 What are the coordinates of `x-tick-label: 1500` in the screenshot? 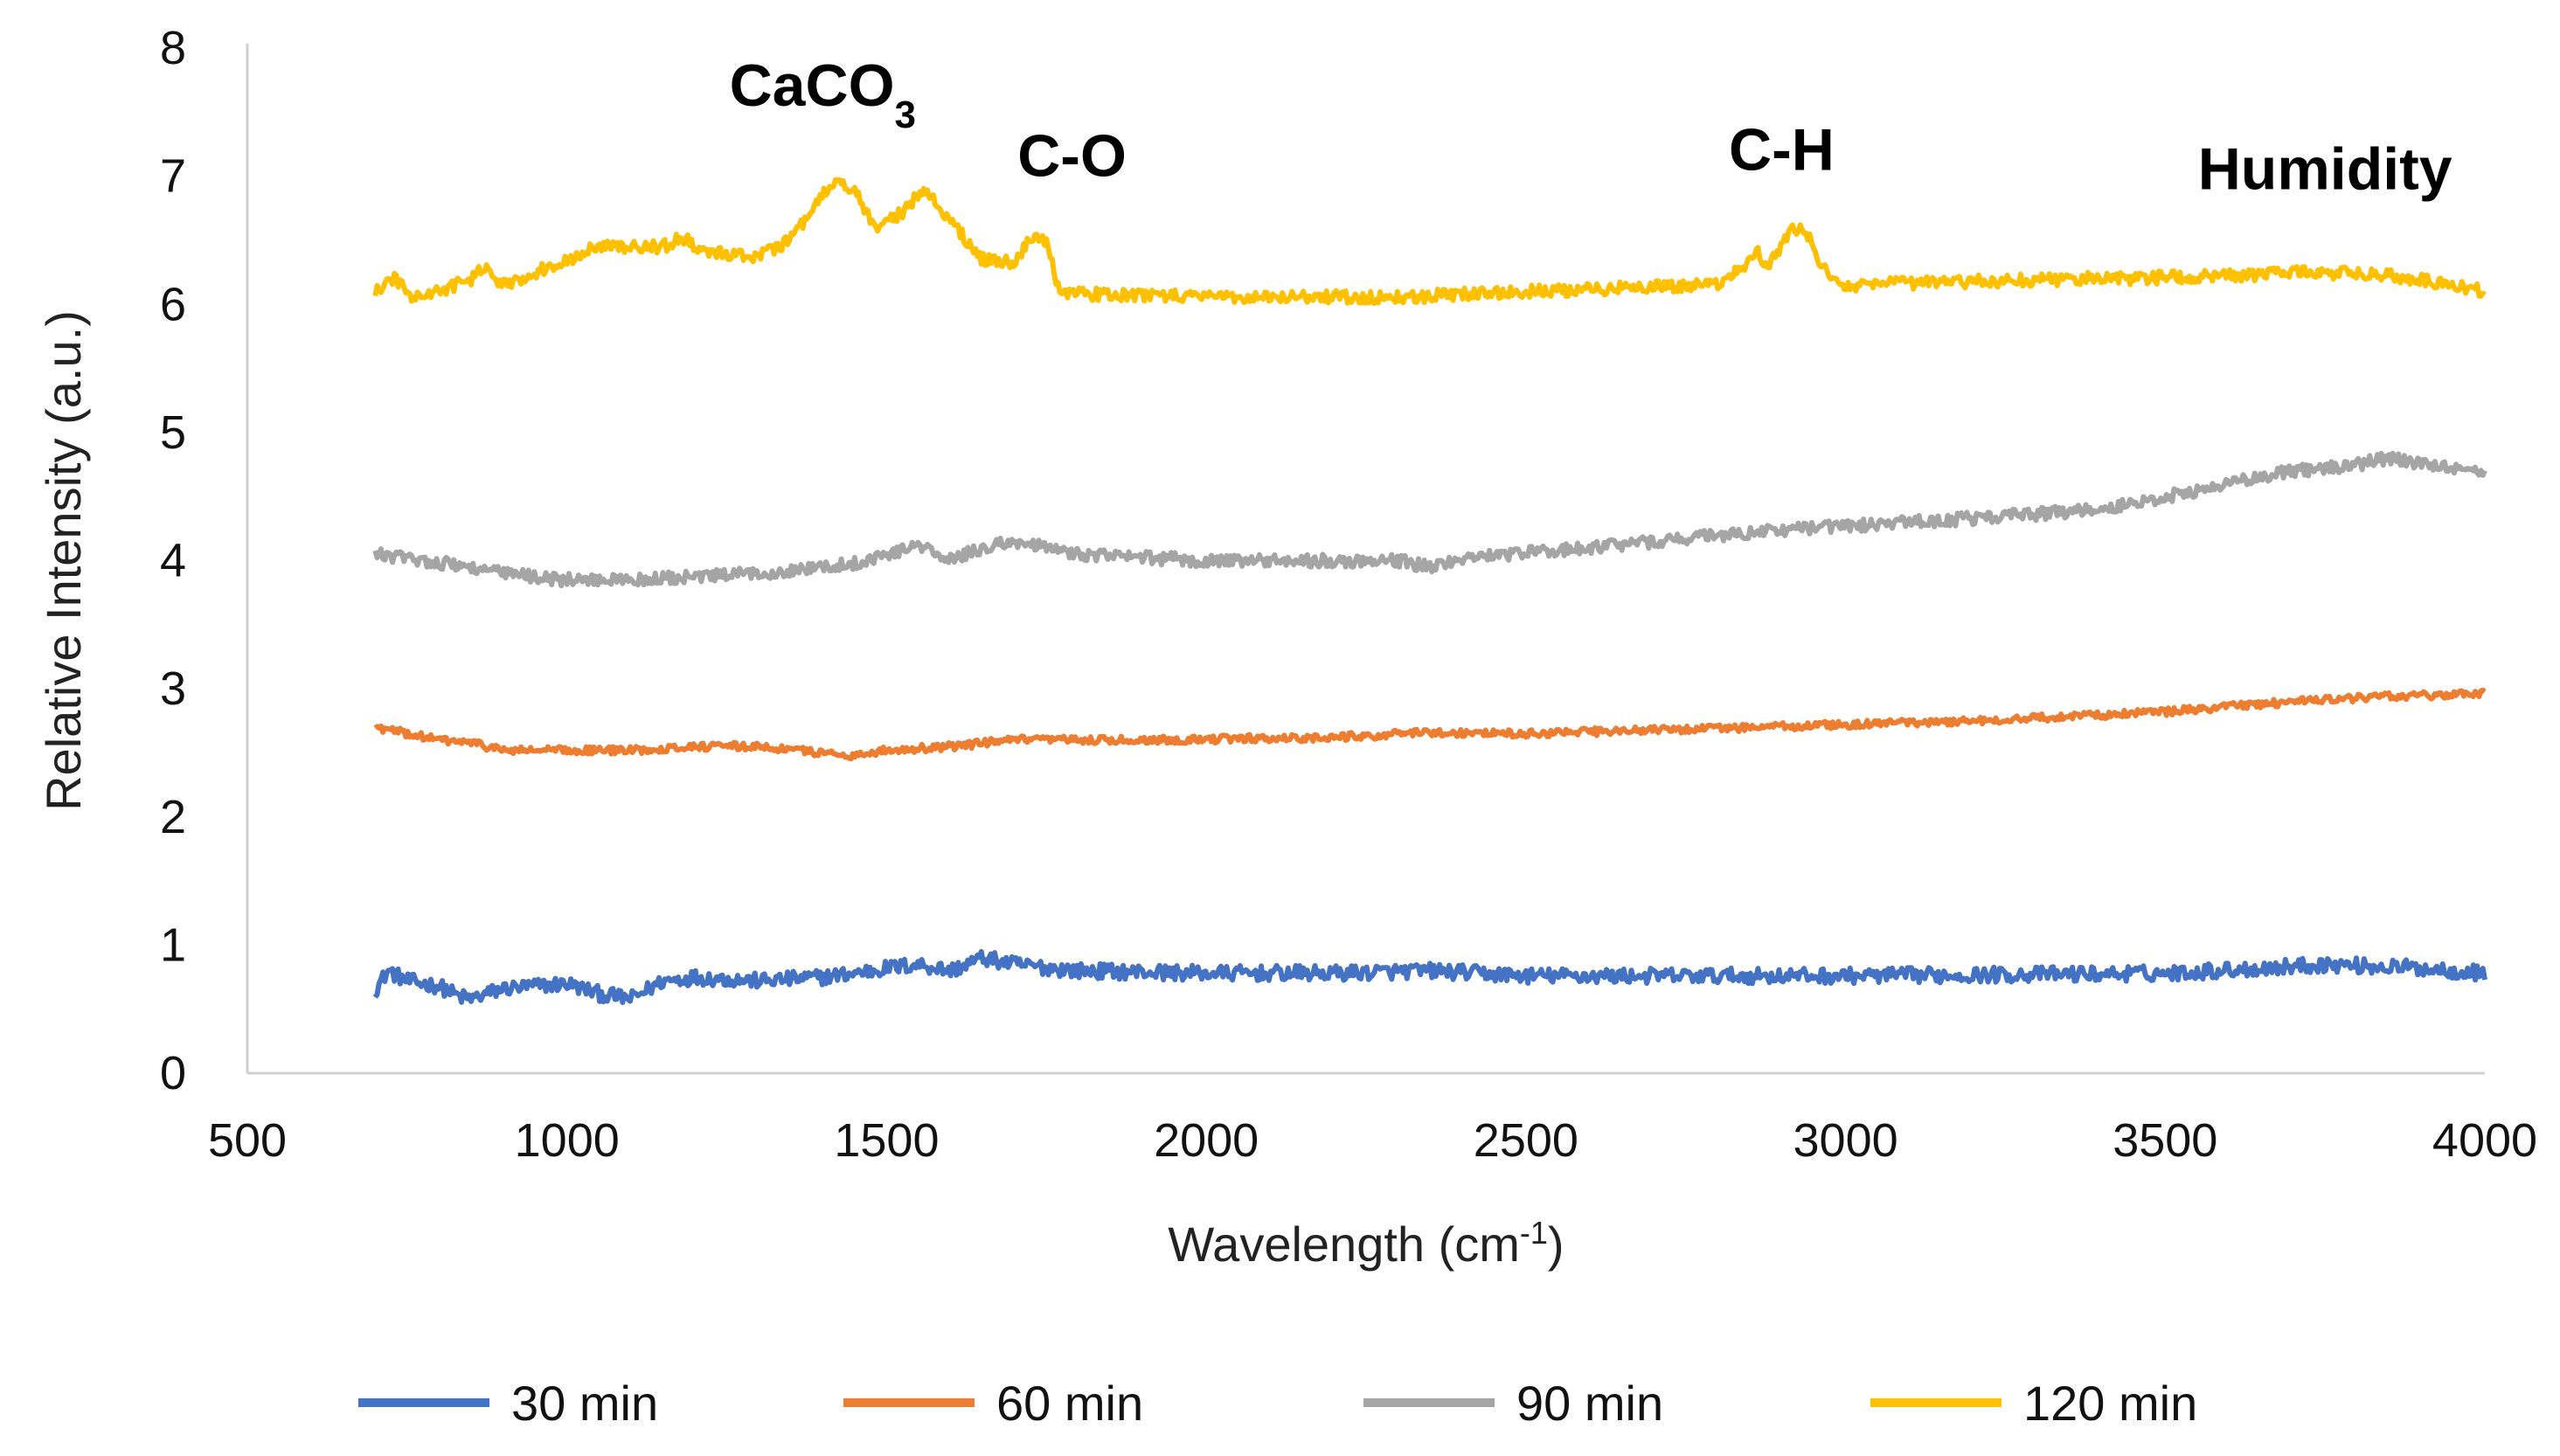 It's located at (886, 1140).